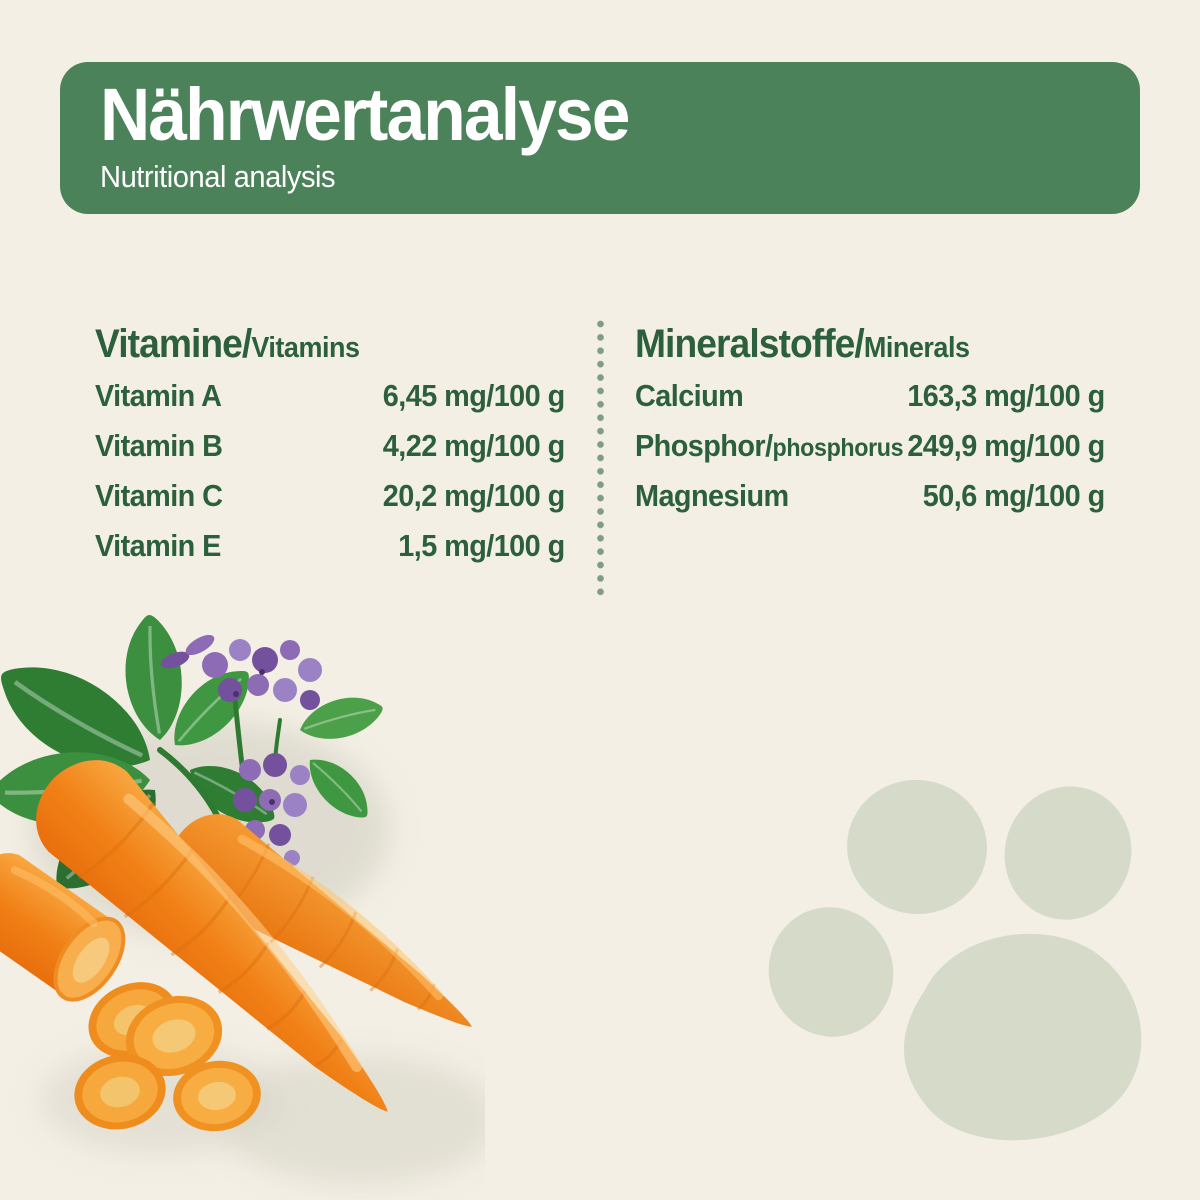  Describe the element at coordinates (600, 458) in the screenshot. I see `dotted-divider` at that location.